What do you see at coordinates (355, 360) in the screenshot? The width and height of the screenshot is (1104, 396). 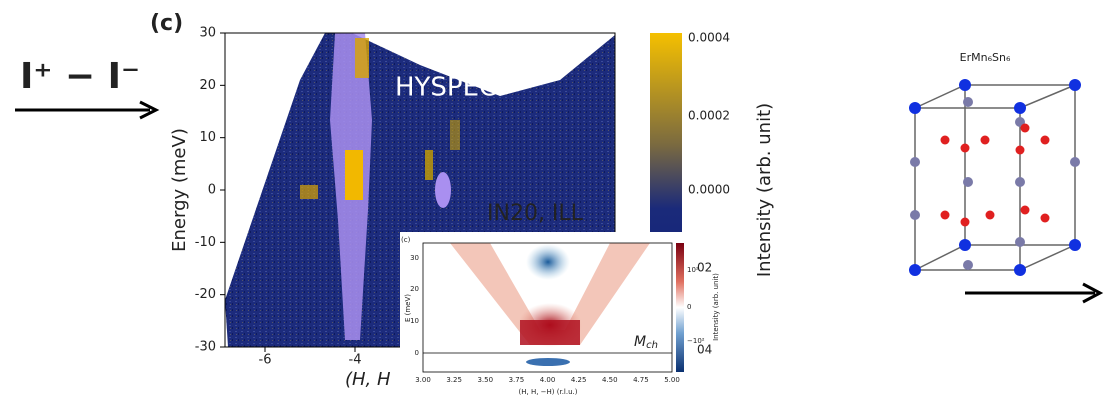 I see `x-tick-label: -4` at bounding box center [355, 360].